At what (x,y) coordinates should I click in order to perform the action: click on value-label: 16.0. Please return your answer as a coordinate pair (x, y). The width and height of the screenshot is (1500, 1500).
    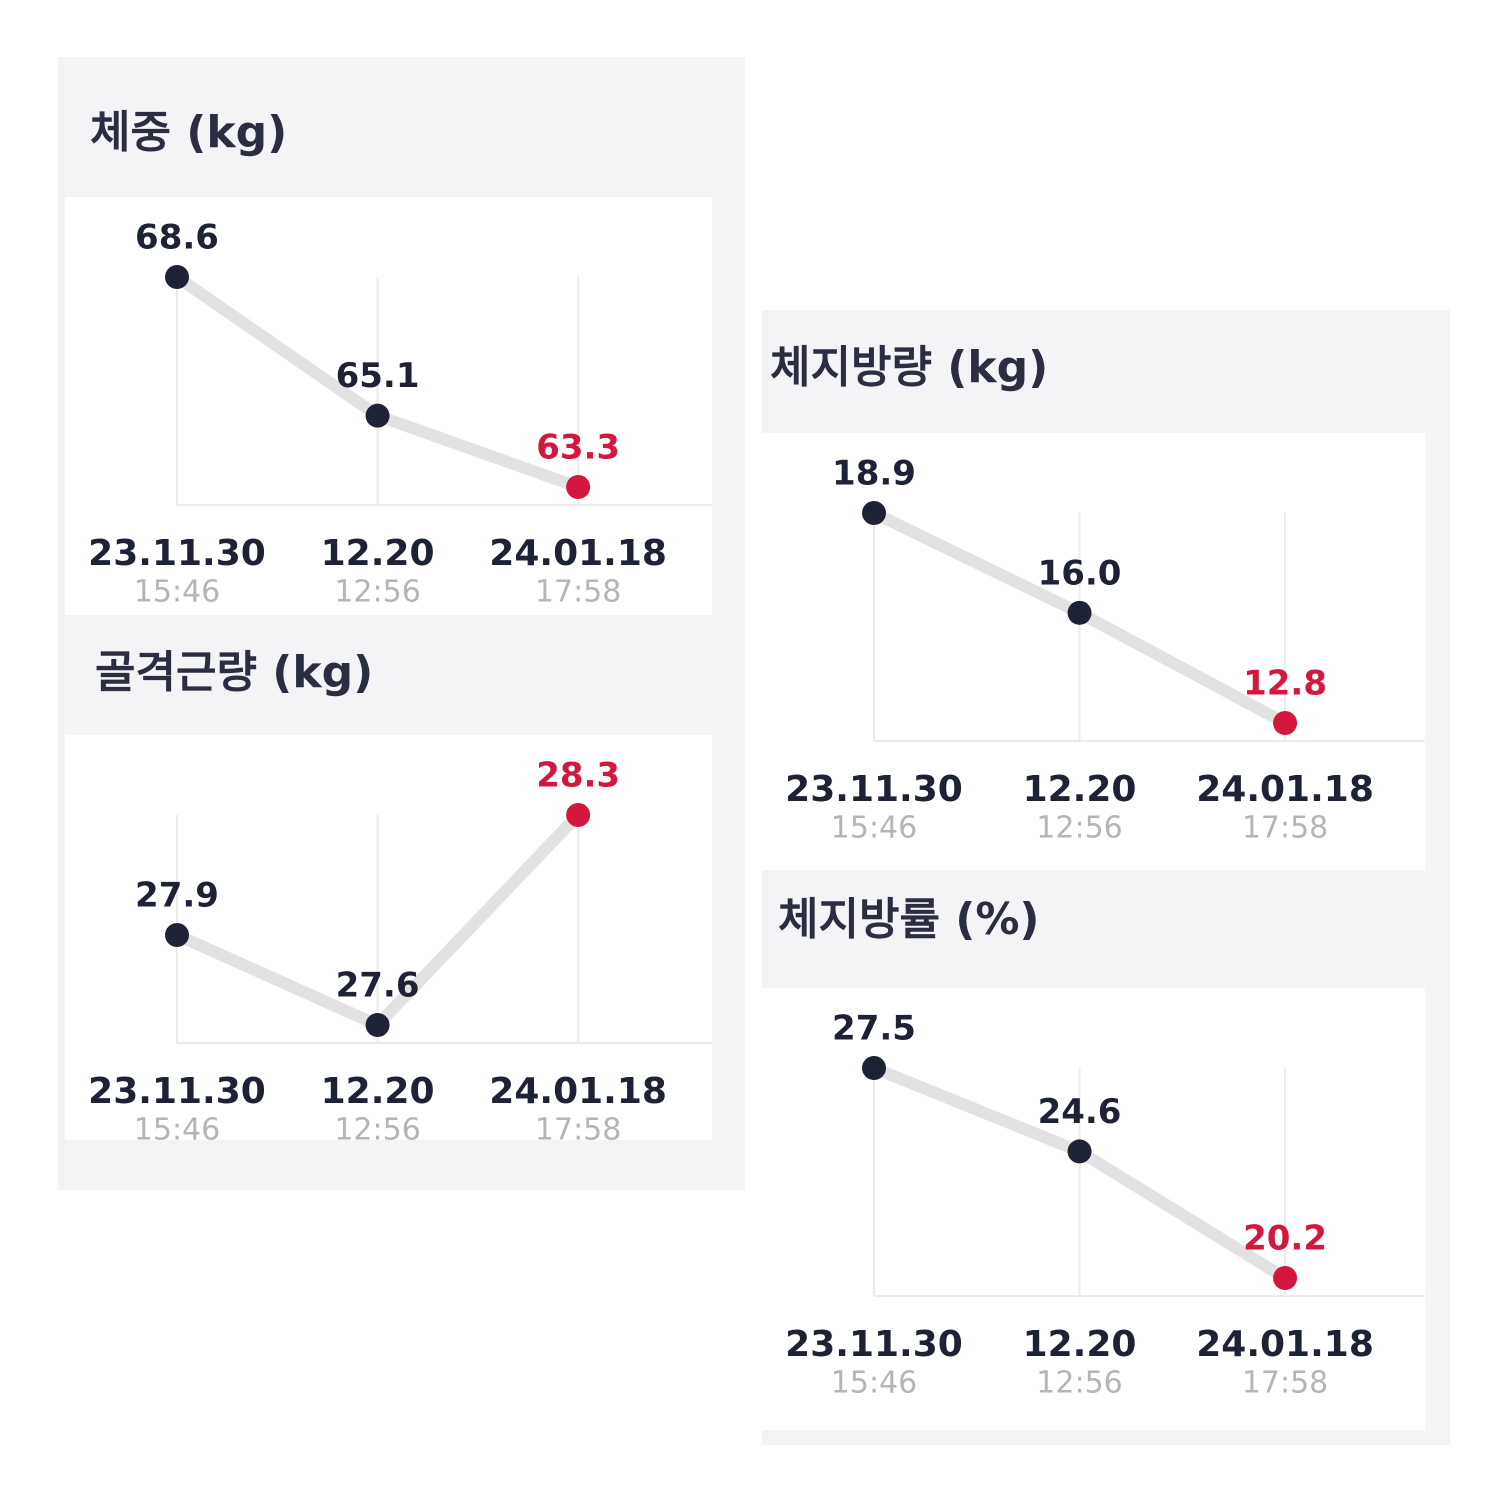
    Looking at the image, I should click on (1080, 573).